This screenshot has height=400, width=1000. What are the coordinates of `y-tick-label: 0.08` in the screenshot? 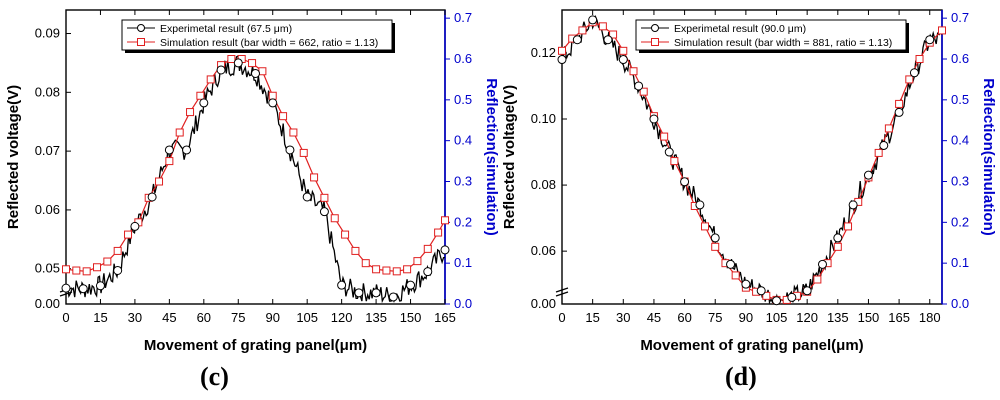 It's located at (543, 184).